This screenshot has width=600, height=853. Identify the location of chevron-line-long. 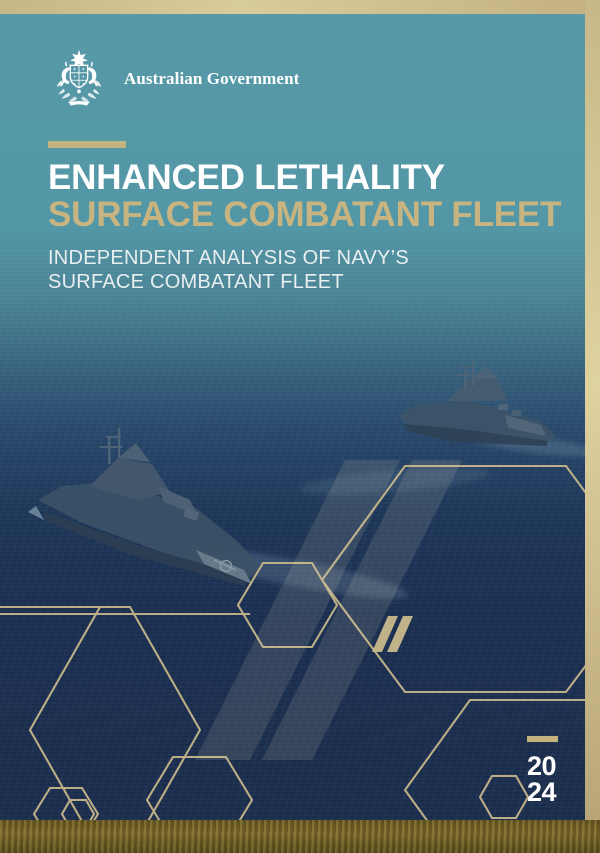
(101, 729).